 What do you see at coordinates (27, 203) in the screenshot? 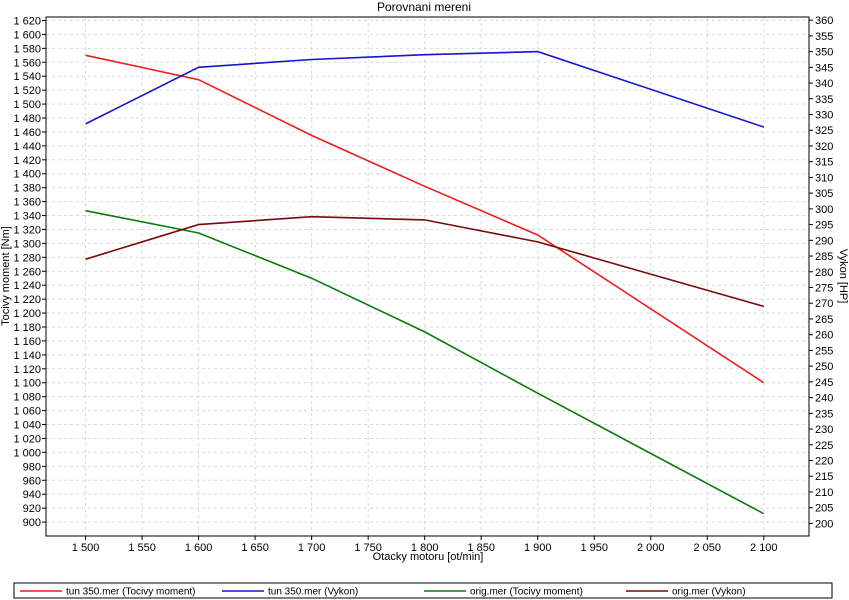
I see `y-left-tick-label: 1 360` at bounding box center [27, 203].